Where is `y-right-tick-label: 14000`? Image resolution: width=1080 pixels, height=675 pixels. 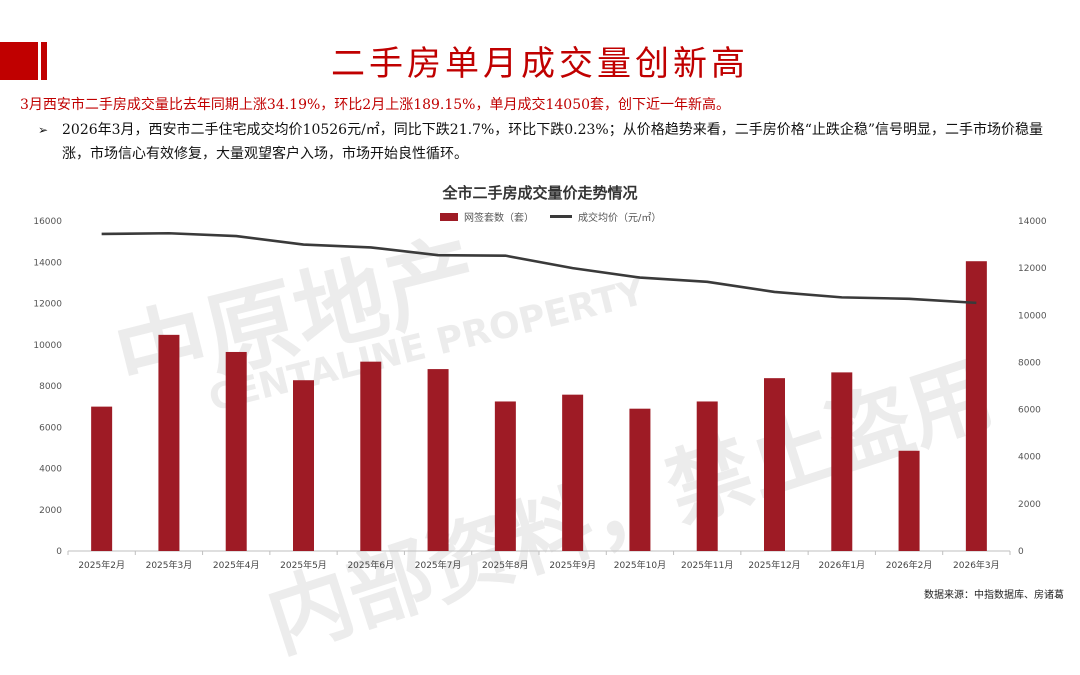
y-right-tick-label: 14000 is located at coordinates (1032, 222).